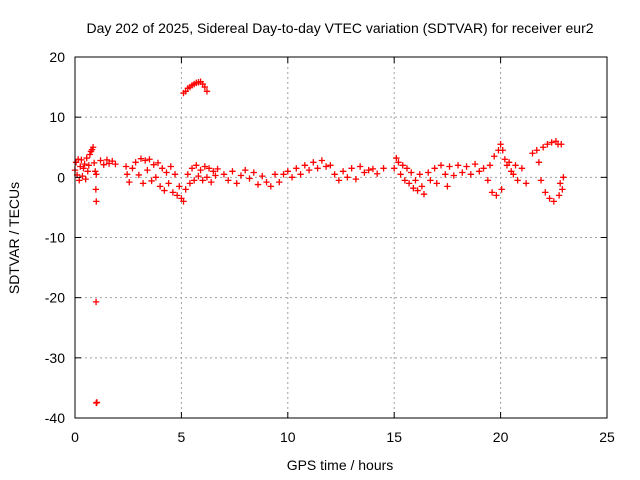 Image resolution: width=640 pixels, height=480 pixels. I want to click on x-tick-label: 5, so click(182, 437).